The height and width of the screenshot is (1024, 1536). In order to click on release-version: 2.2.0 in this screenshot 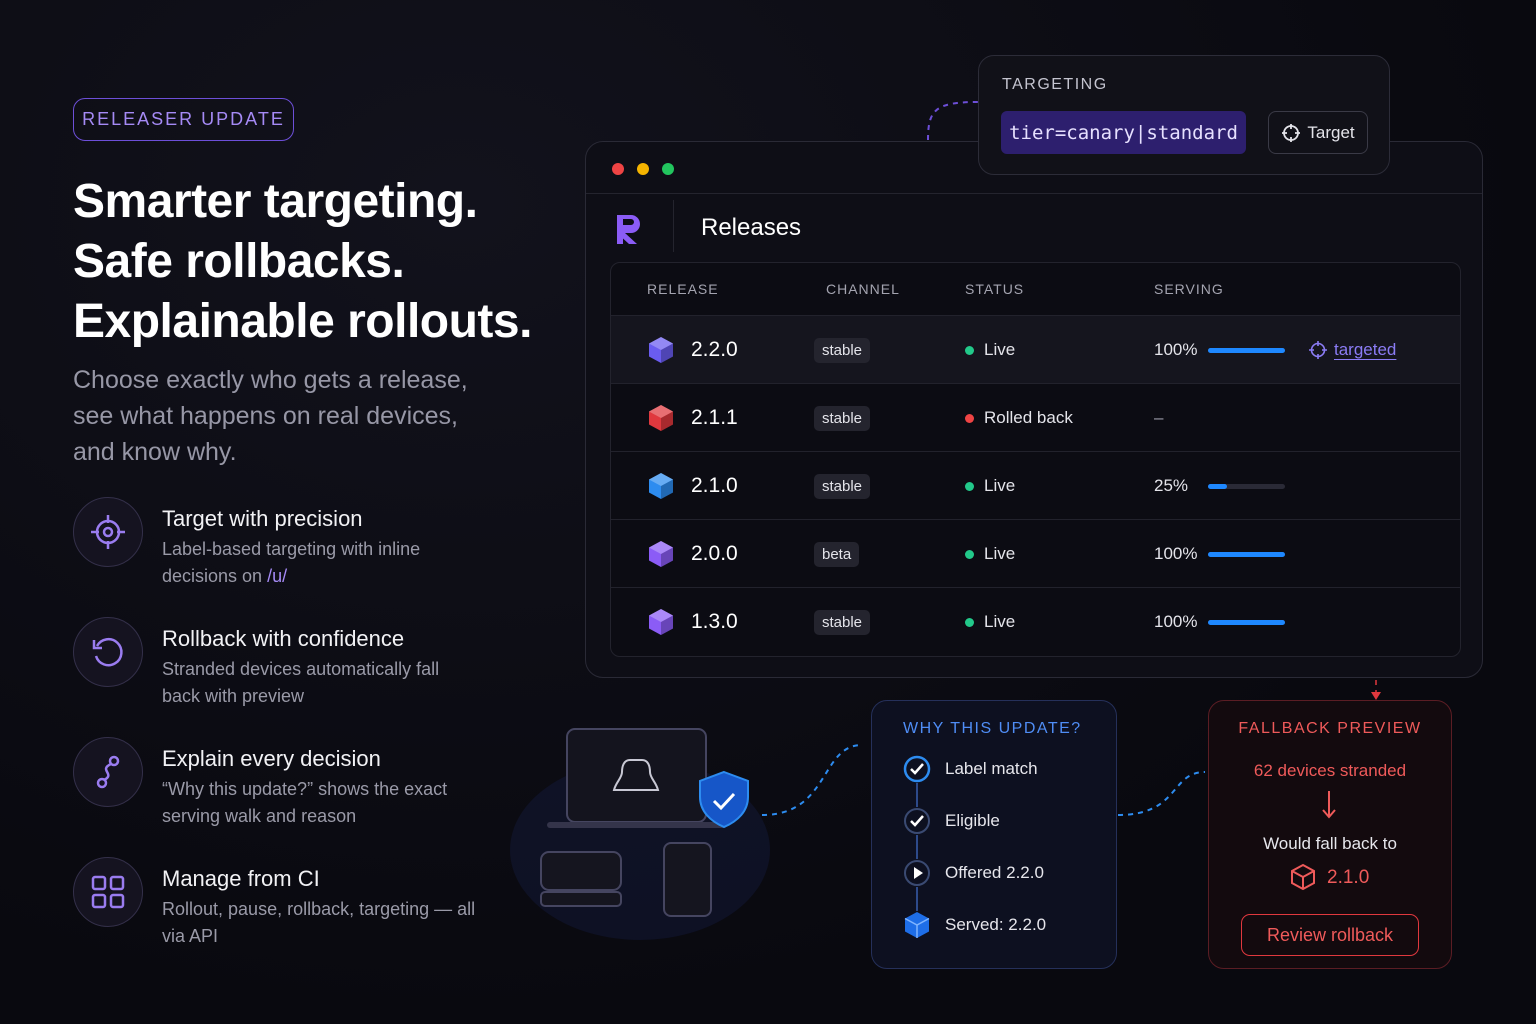, I will do `click(714, 349)`.